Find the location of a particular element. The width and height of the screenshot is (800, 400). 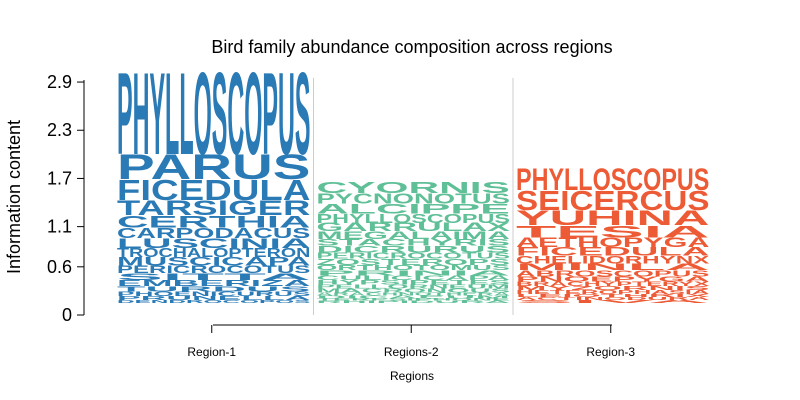

logo-word: MEGALAIMA is located at coordinates (413, 235).